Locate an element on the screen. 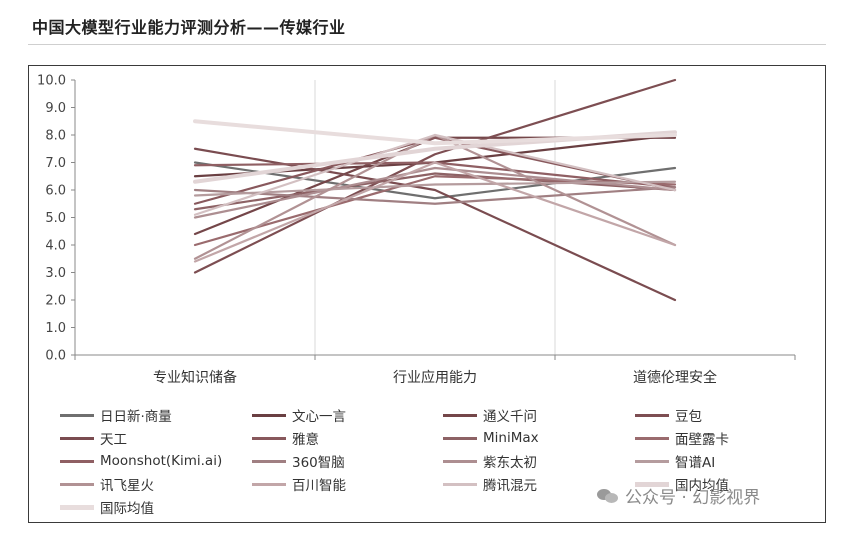 This screenshot has width=842, height=533. legend-label: 豆包 is located at coordinates (688, 417).